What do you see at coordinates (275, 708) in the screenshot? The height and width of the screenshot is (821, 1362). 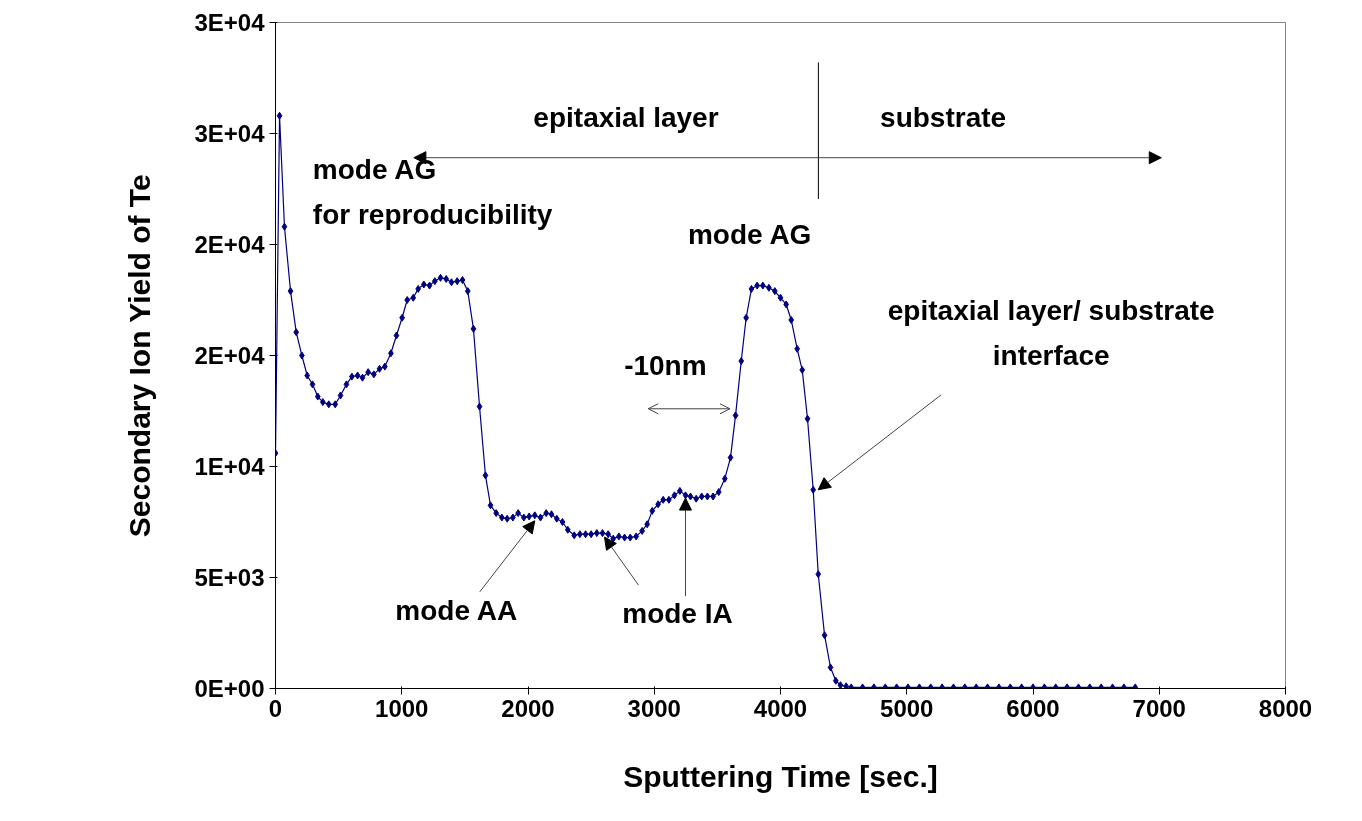 I see `x-tick-label: 0` at bounding box center [275, 708].